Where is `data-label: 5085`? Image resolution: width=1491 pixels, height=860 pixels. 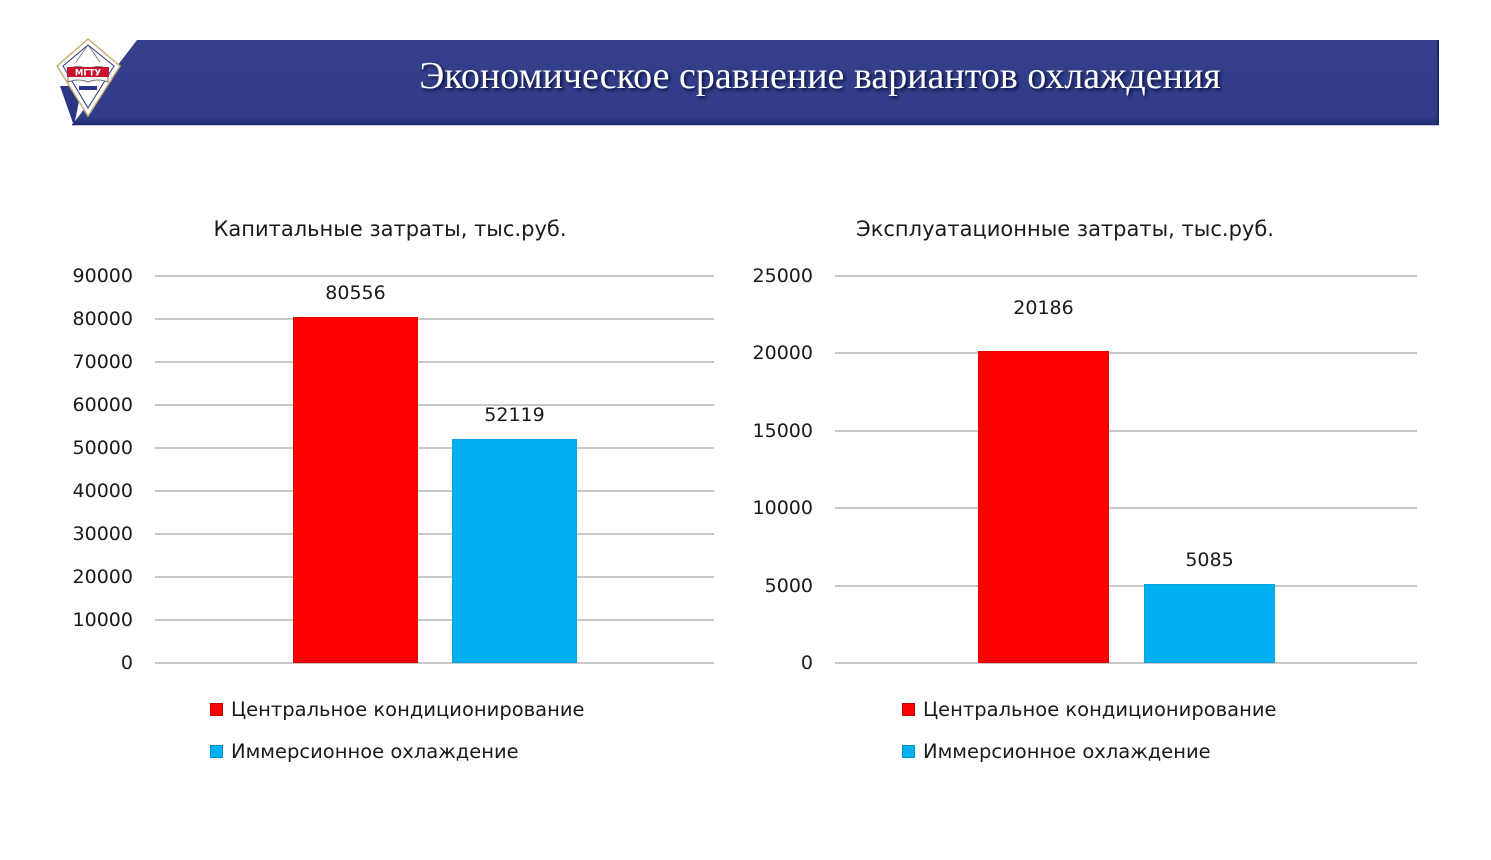
data-label: 5085 is located at coordinates (1209, 560).